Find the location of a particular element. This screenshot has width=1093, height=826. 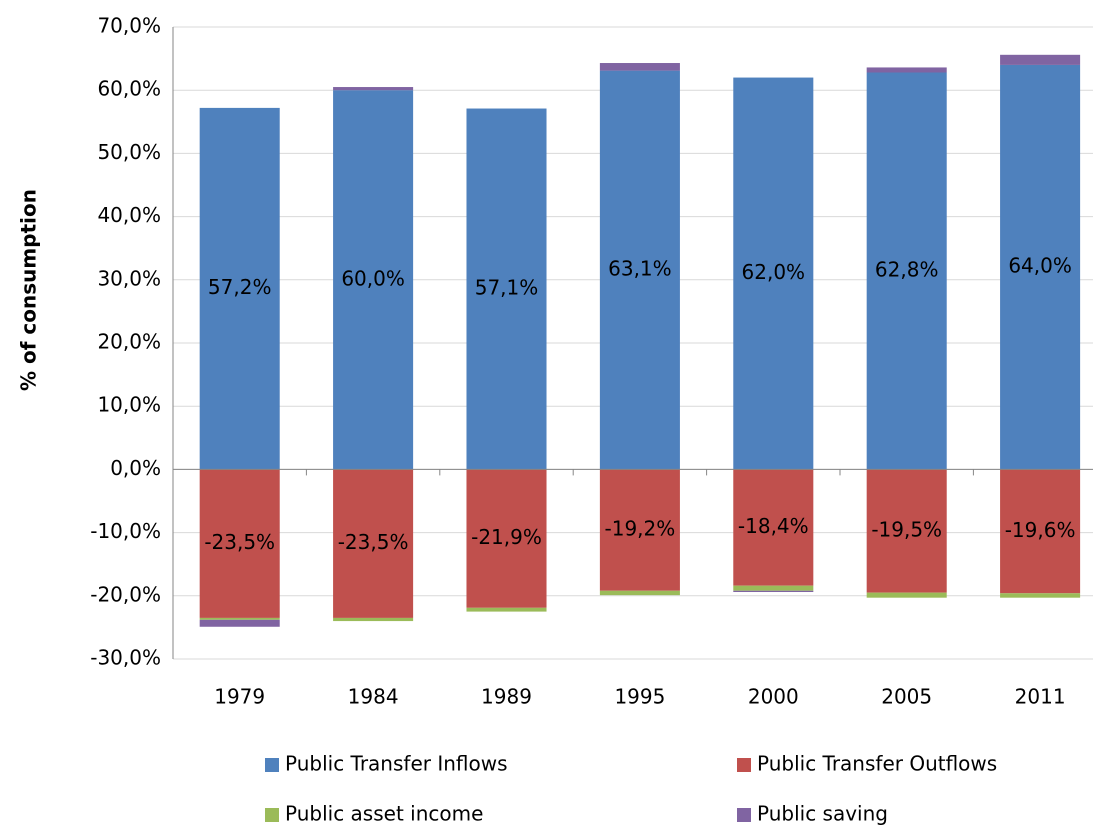

data-label: 64,0% is located at coordinates (1040, 266).